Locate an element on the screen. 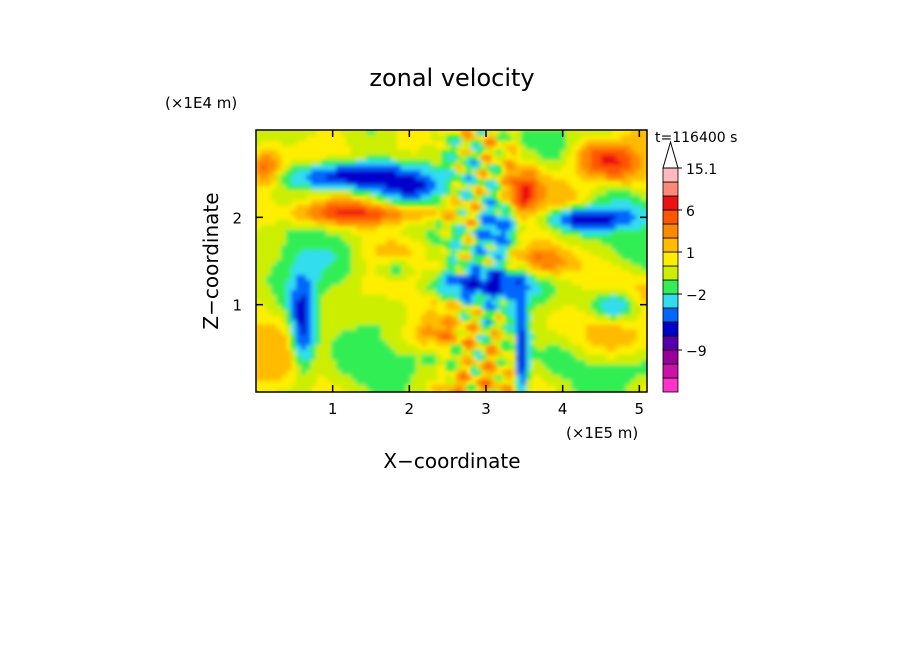 Image resolution: width=904 pixels, height=654 pixels. y-axis-label: Z−coordinate is located at coordinates (211, 260).